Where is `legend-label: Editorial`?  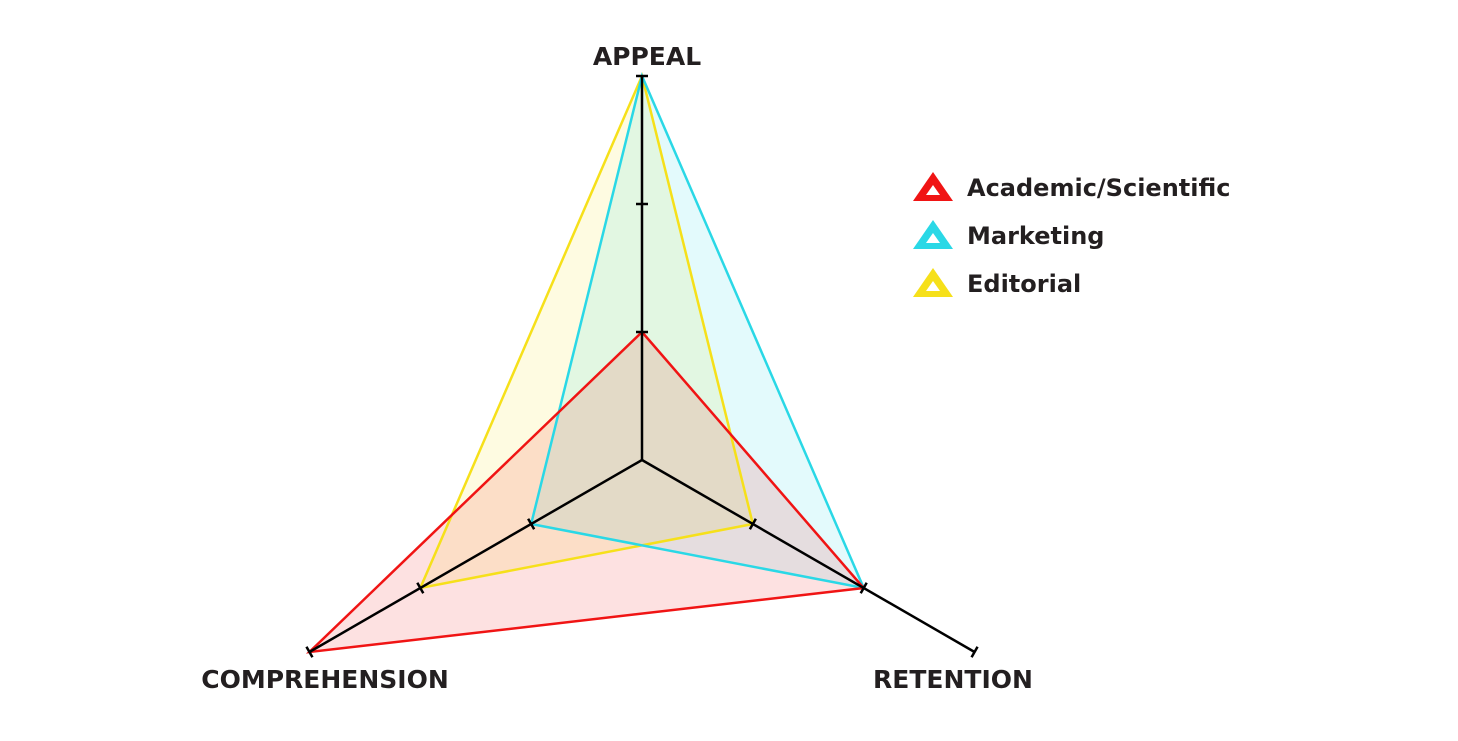 legend-label: Editorial is located at coordinates (1024, 284).